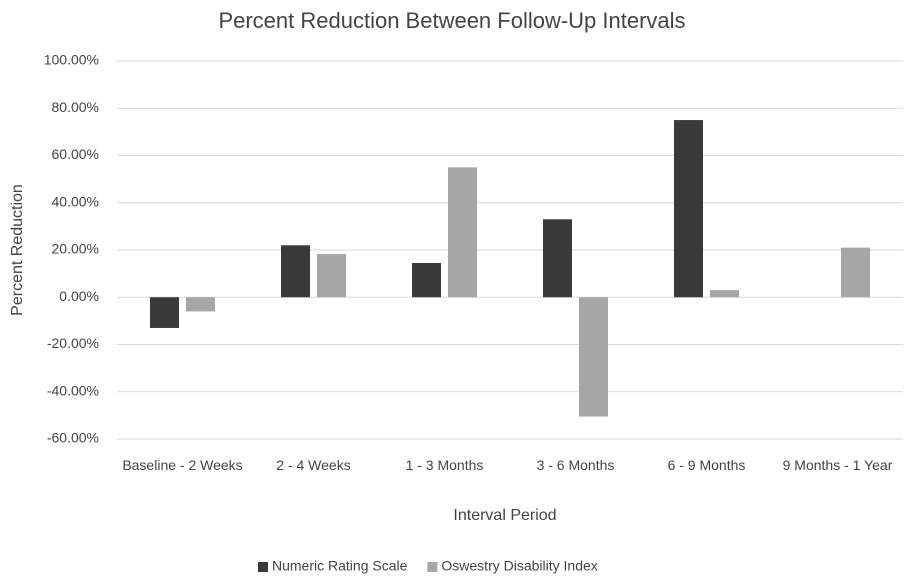  Describe the element at coordinates (73, 390) in the screenshot. I see `y-tick-label: -40.00%` at that location.